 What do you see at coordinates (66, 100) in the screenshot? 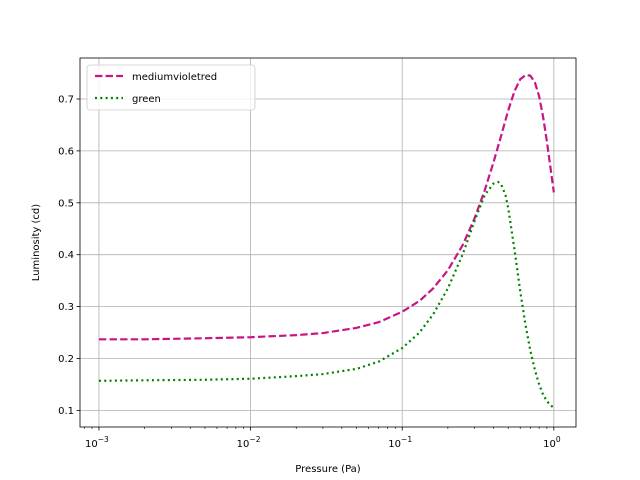
I see `y-tick-label: 0.7` at bounding box center [66, 100].